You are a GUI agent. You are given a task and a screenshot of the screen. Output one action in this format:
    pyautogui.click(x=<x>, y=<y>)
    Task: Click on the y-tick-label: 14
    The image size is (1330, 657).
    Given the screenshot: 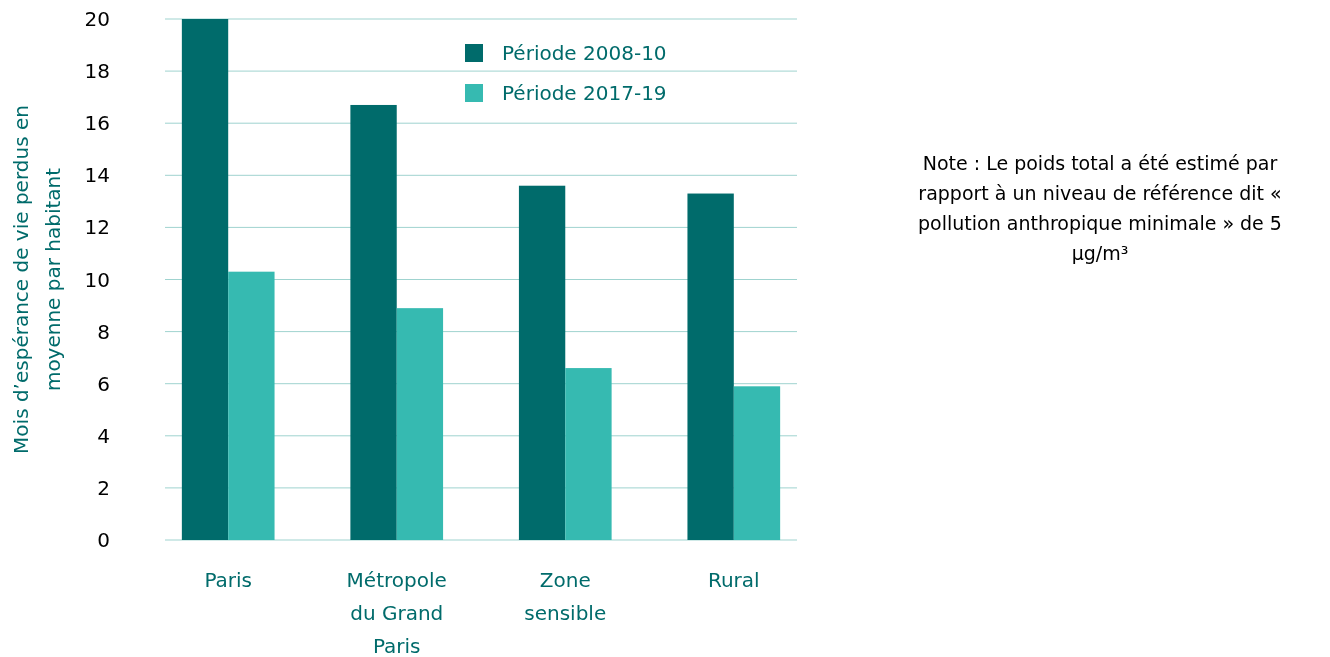 What is the action you would take?
    pyautogui.click(x=97, y=175)
    